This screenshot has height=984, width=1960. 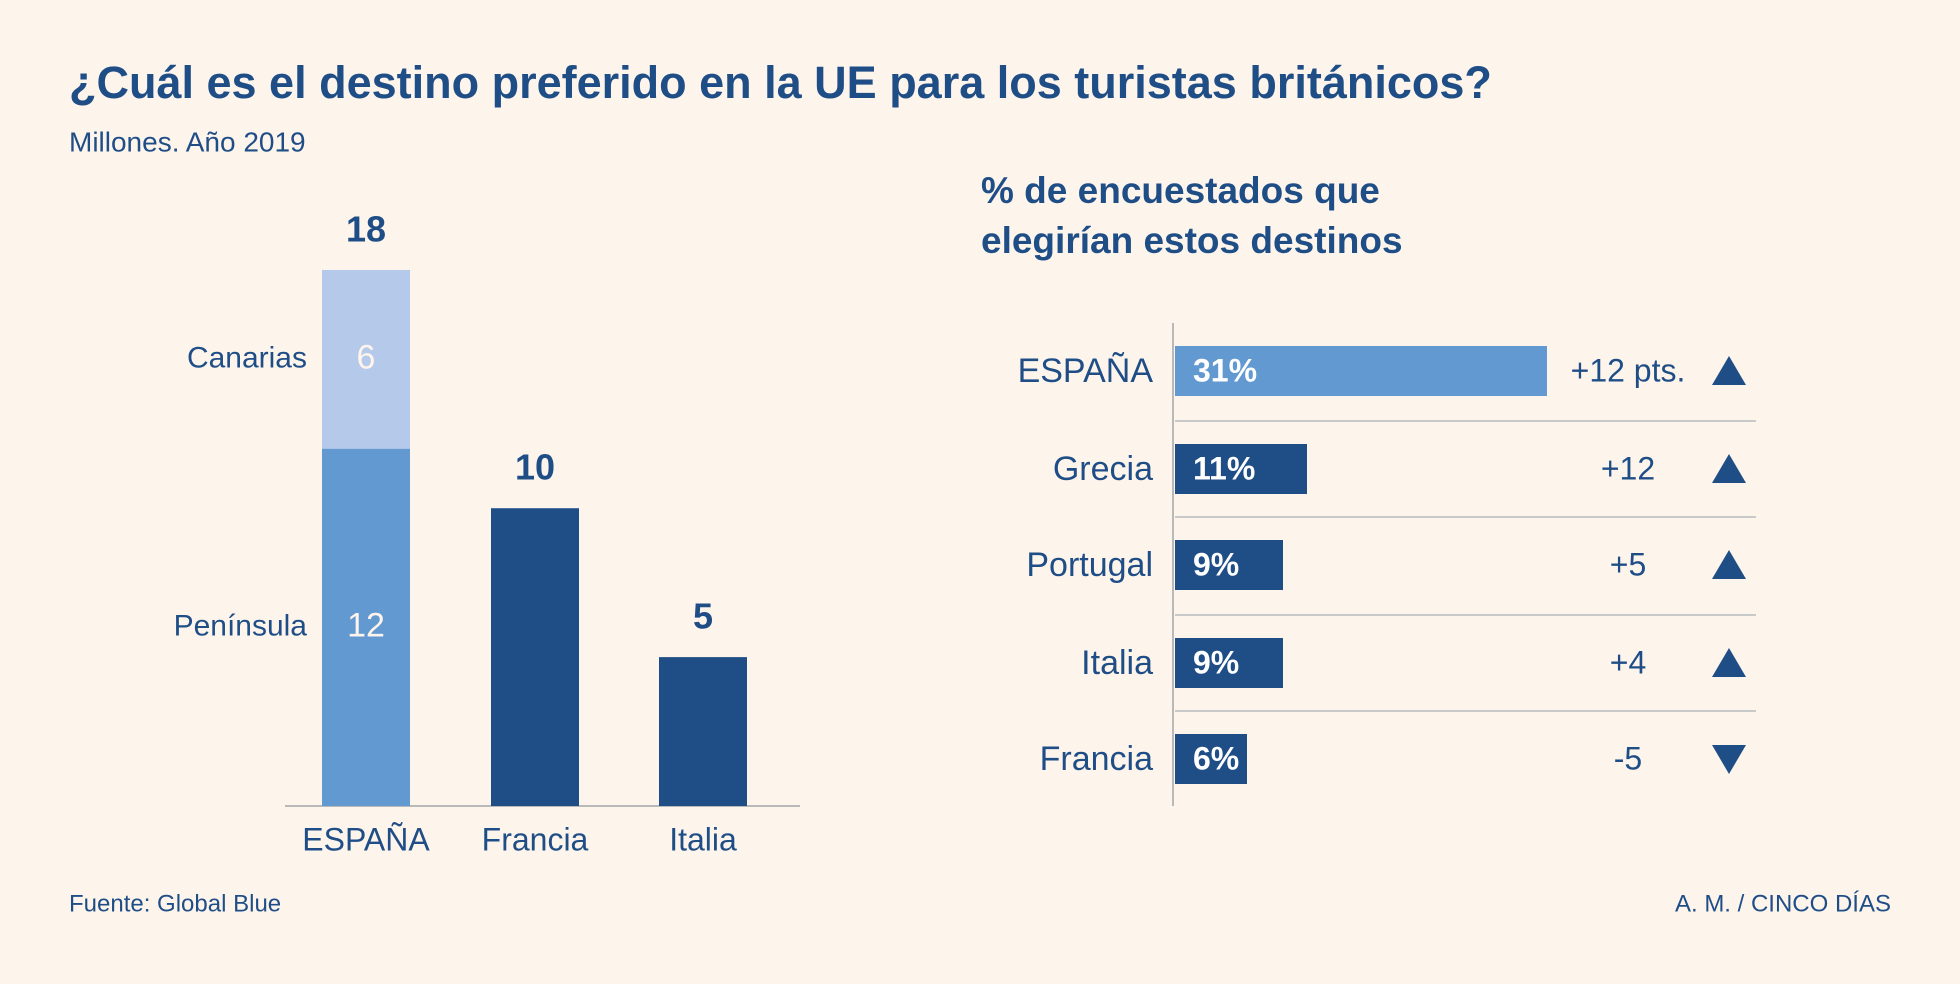 What do you see at coordinates (1192, 240) in the screenshot?
I see `chart-subtitle: elegirían estos destinos` at bounding box center [1192, 240].